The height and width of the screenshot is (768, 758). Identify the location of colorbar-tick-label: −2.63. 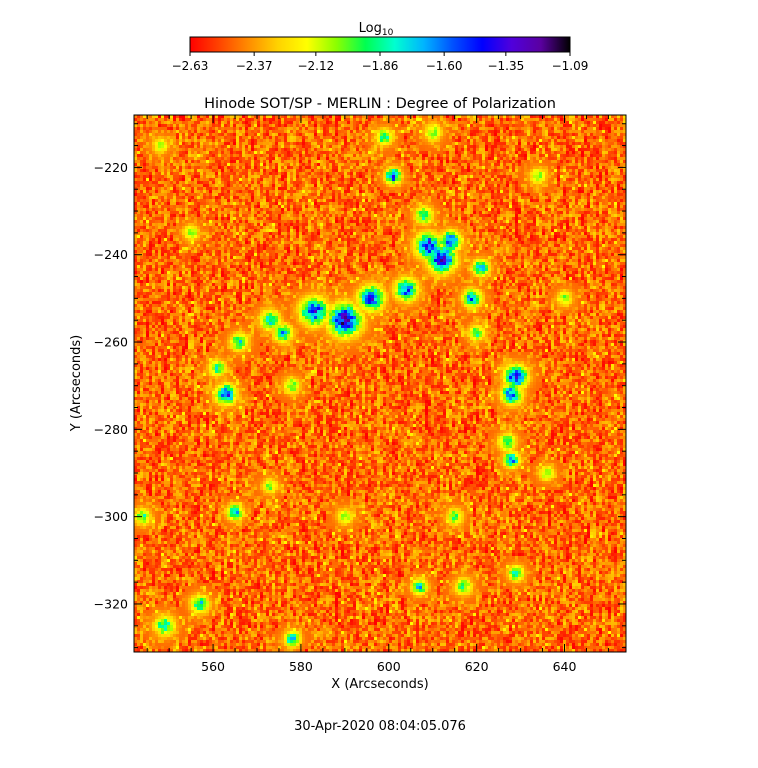
(190, 66).